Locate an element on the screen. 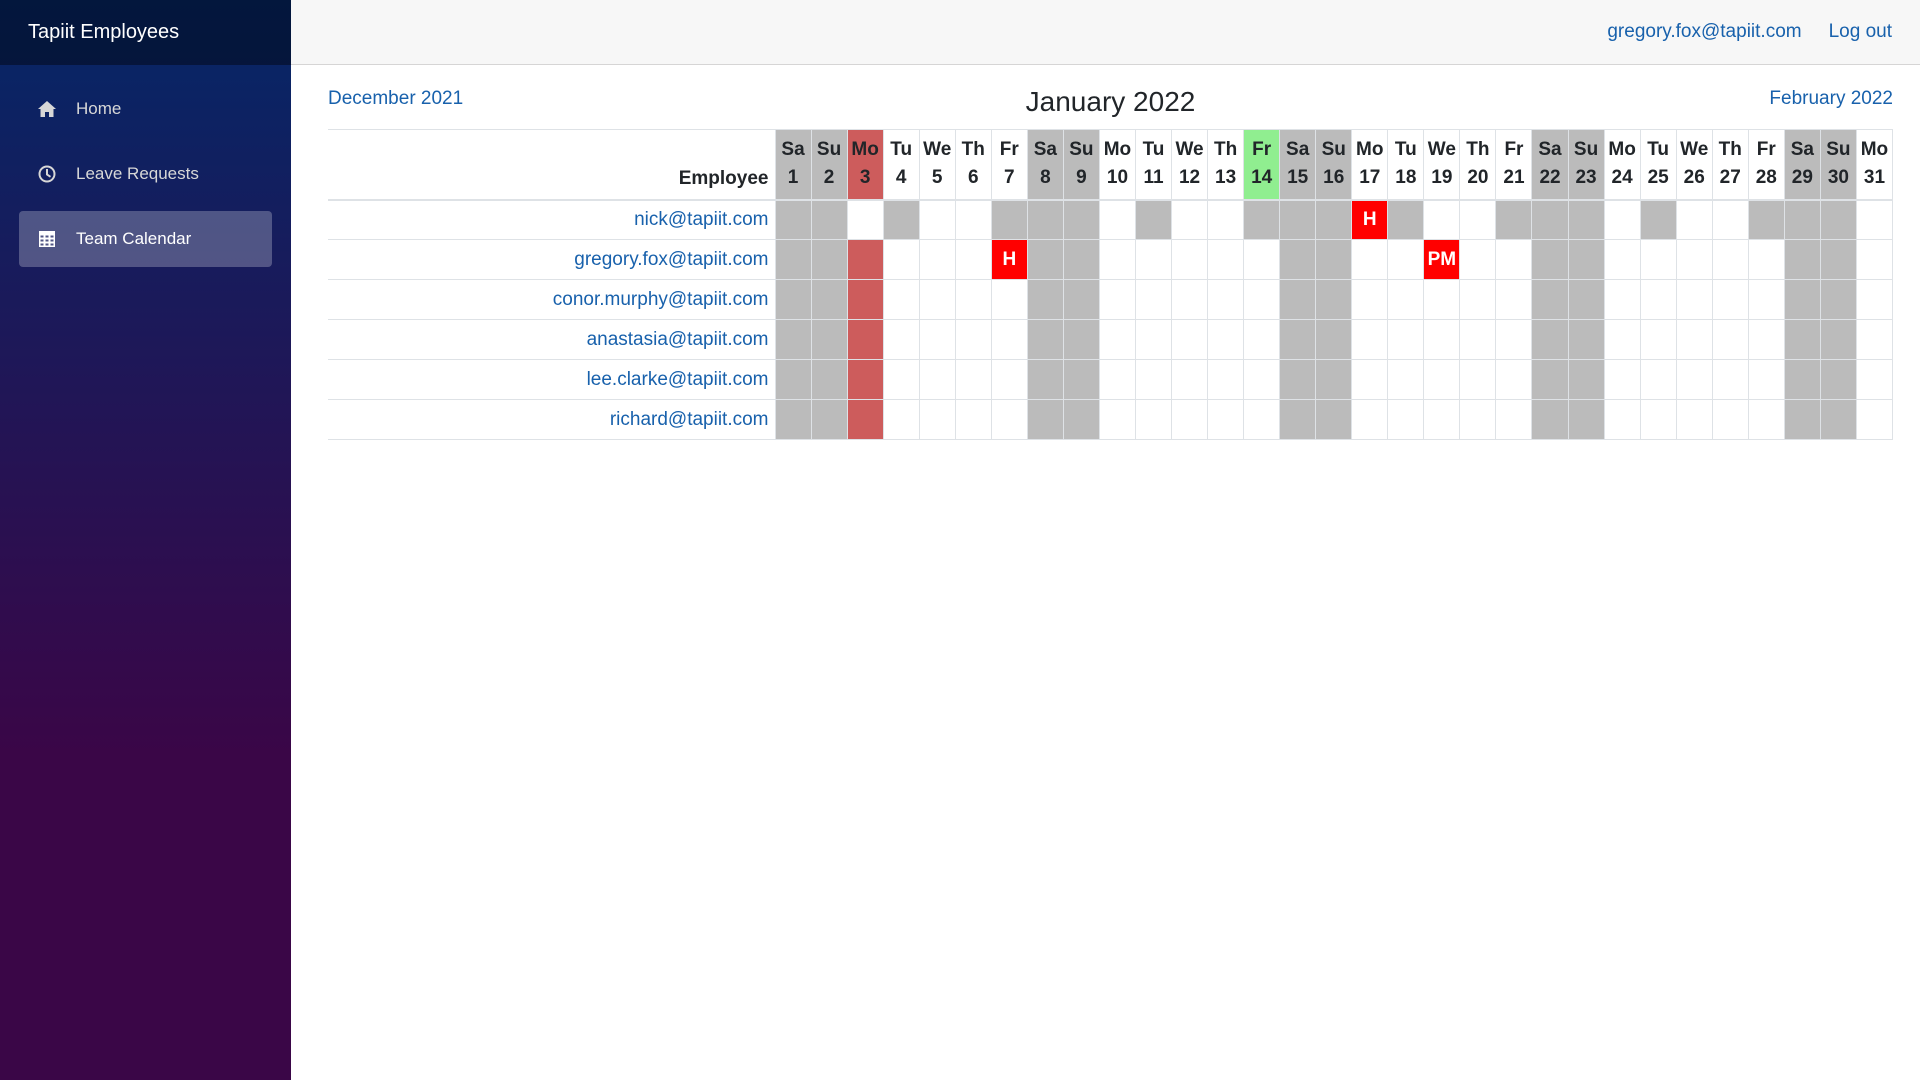 The width and height of the screenshot is (1920, 1080). user-email-link: gregory.fox@tapiit.com is located at coordinates (1704, 31).